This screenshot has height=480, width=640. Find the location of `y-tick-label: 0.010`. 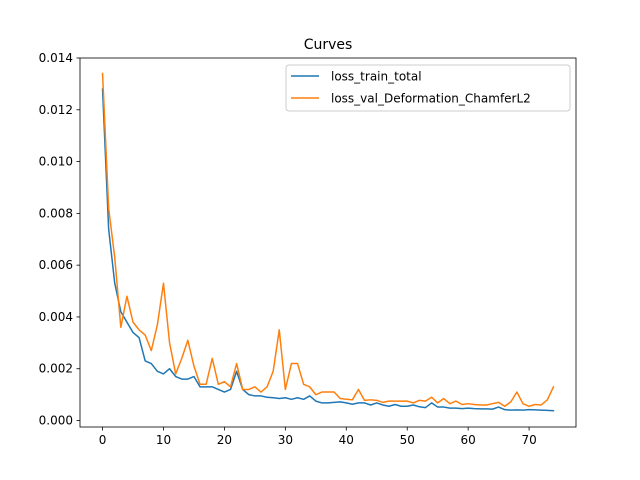

y-tick-label: 0.010 is located at coordinates (56, 162).